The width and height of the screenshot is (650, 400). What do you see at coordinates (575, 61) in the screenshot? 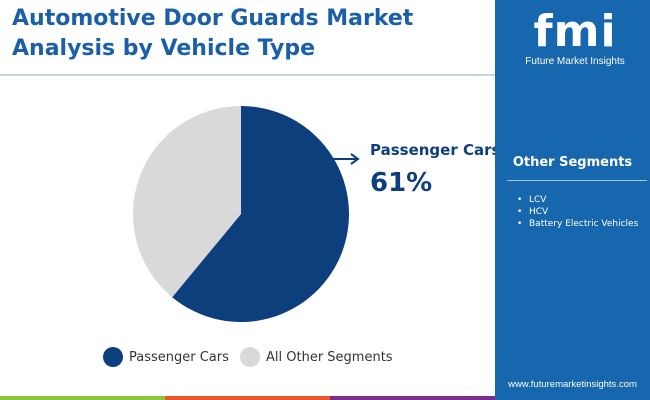
I see `logo-text: Future Market Insights` at bounding box center [575, 61].